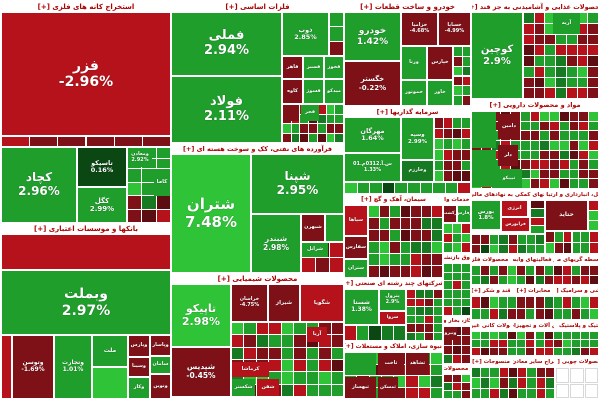 Image resolution: width=600 pixels, height=400 pixels. What do you see at coordinates (102, 167) in the screenshot?
I see `stock-tile: تاسیکو 0.16%` at bounding box center [102, 167].